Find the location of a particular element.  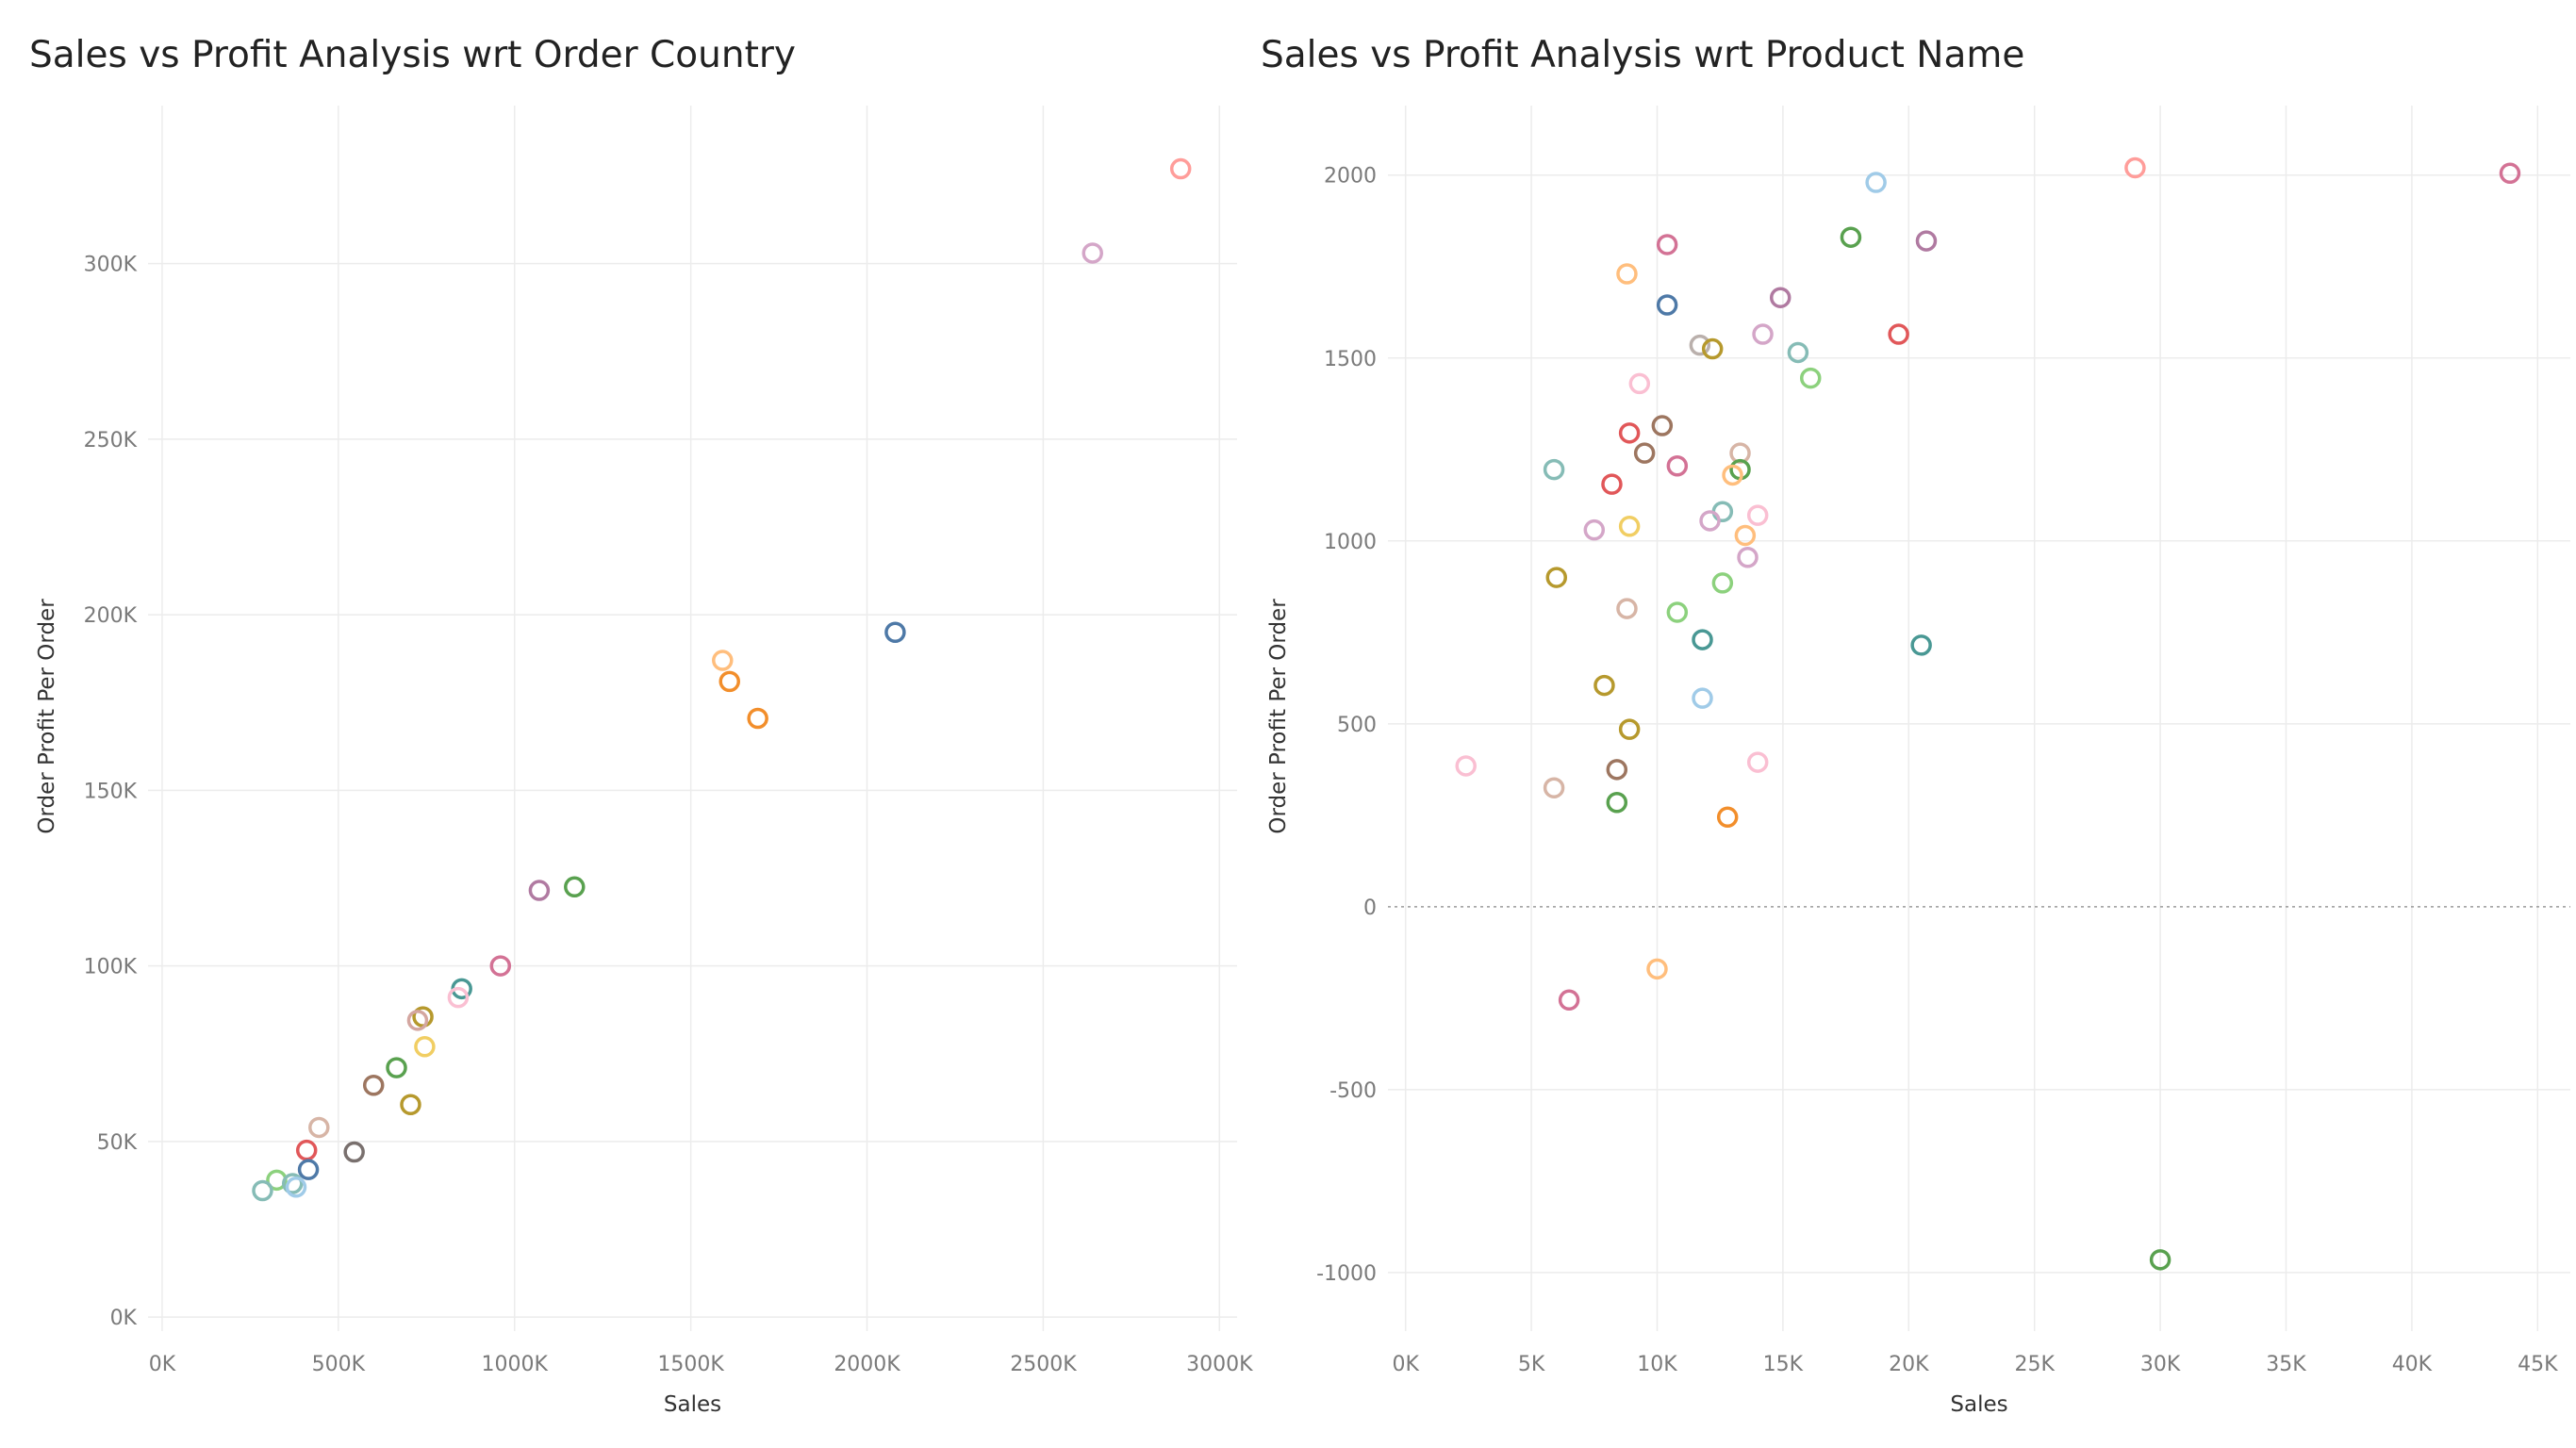

x-tick-label: 20K is located at coordinates (1909, 1364).